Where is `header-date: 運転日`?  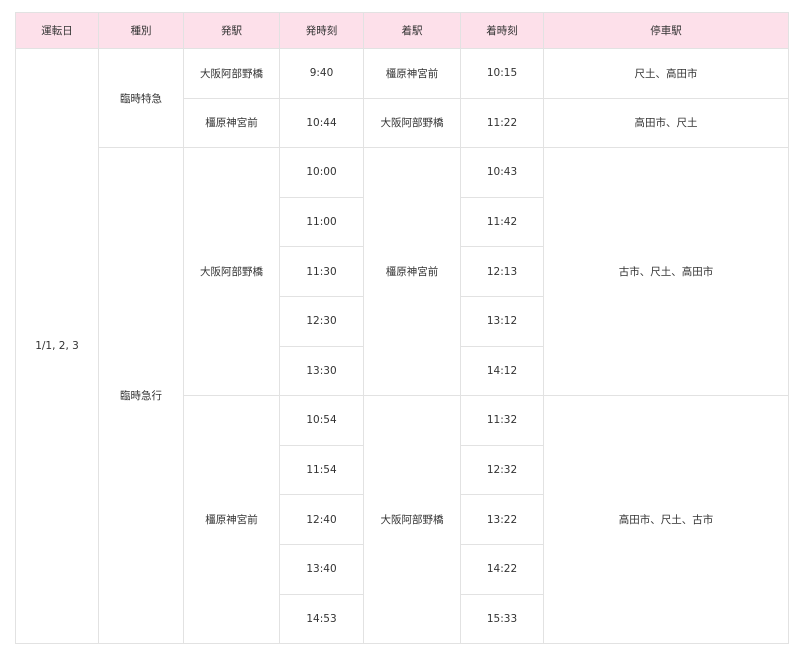 header-date: 運転日 is located at coordinates (57, 30).